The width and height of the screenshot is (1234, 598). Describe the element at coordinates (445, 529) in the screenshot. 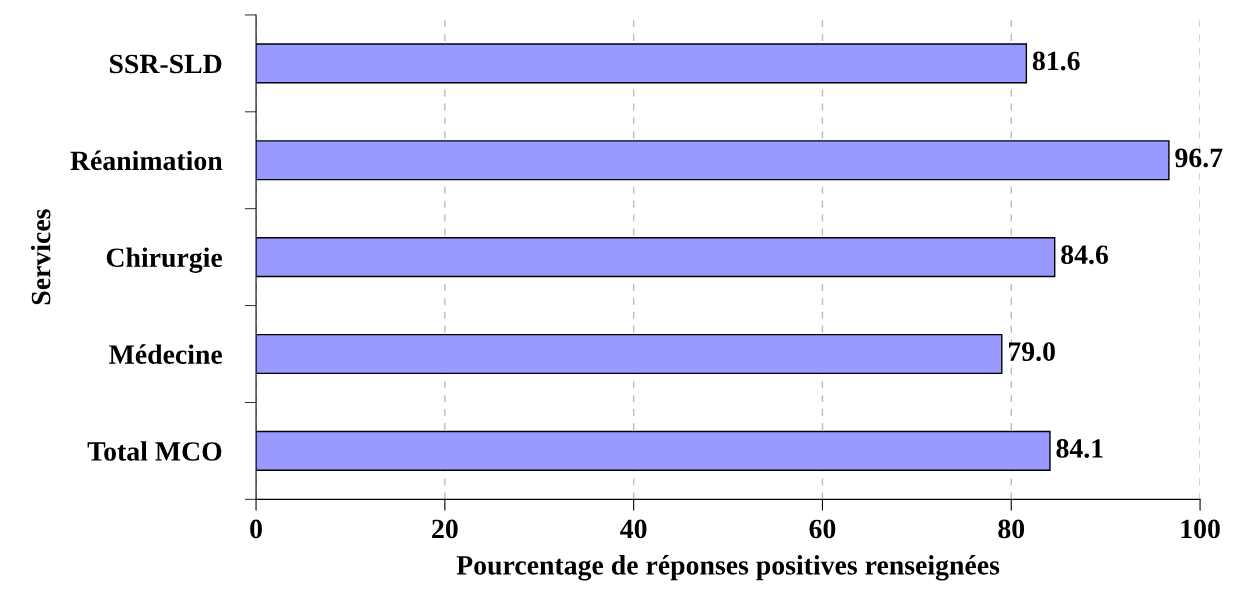

I see `x-tick-label: 20` at that location.